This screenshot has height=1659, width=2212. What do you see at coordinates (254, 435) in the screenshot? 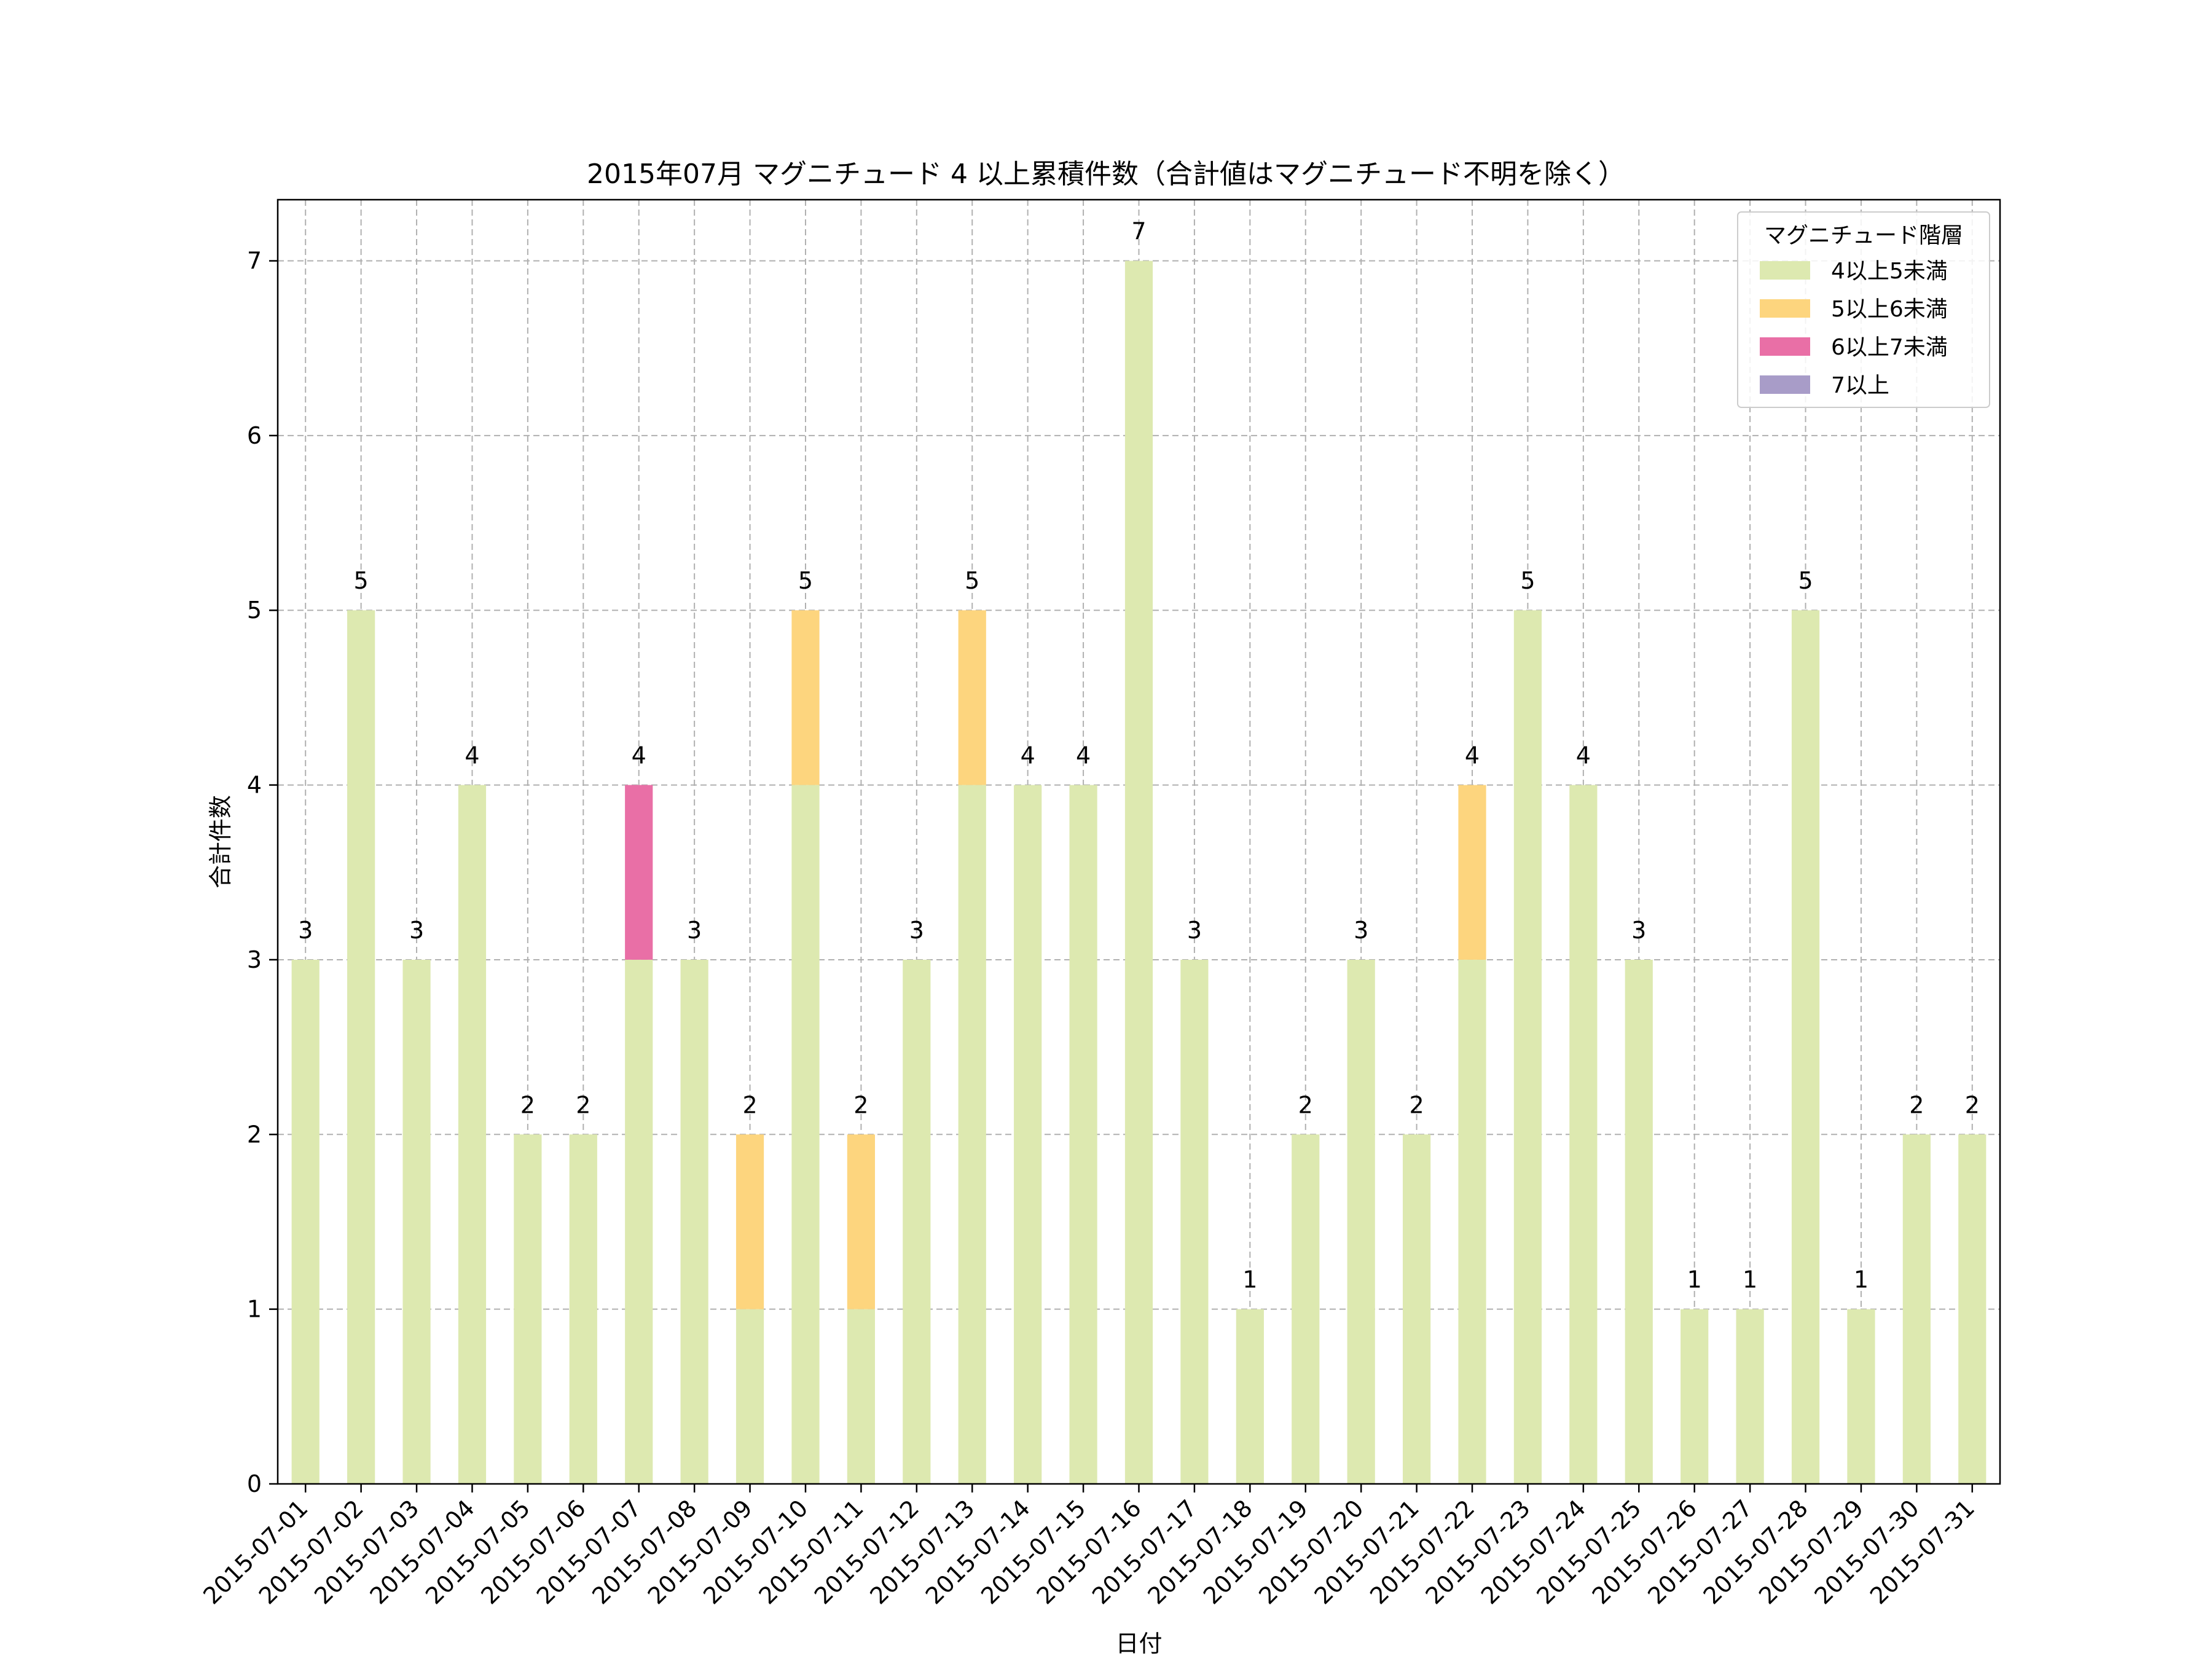
I see `y-tick-label: 6` at bounding box center [254, 435].